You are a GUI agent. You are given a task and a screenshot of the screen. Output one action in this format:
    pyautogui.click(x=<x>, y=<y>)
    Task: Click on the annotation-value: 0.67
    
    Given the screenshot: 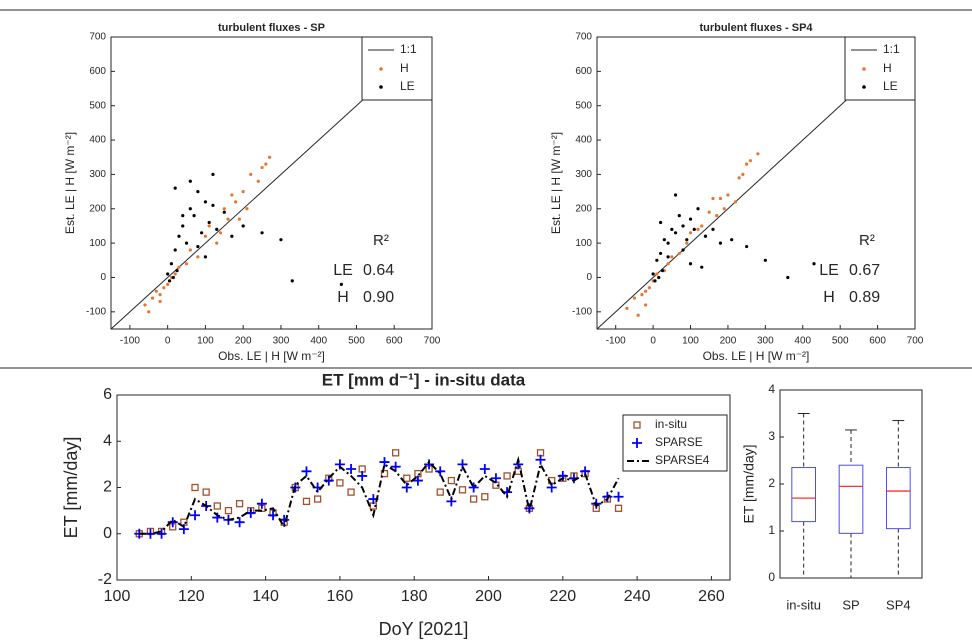 What is the action you would take?
    pyautogui.click(x=864, y=270)
    